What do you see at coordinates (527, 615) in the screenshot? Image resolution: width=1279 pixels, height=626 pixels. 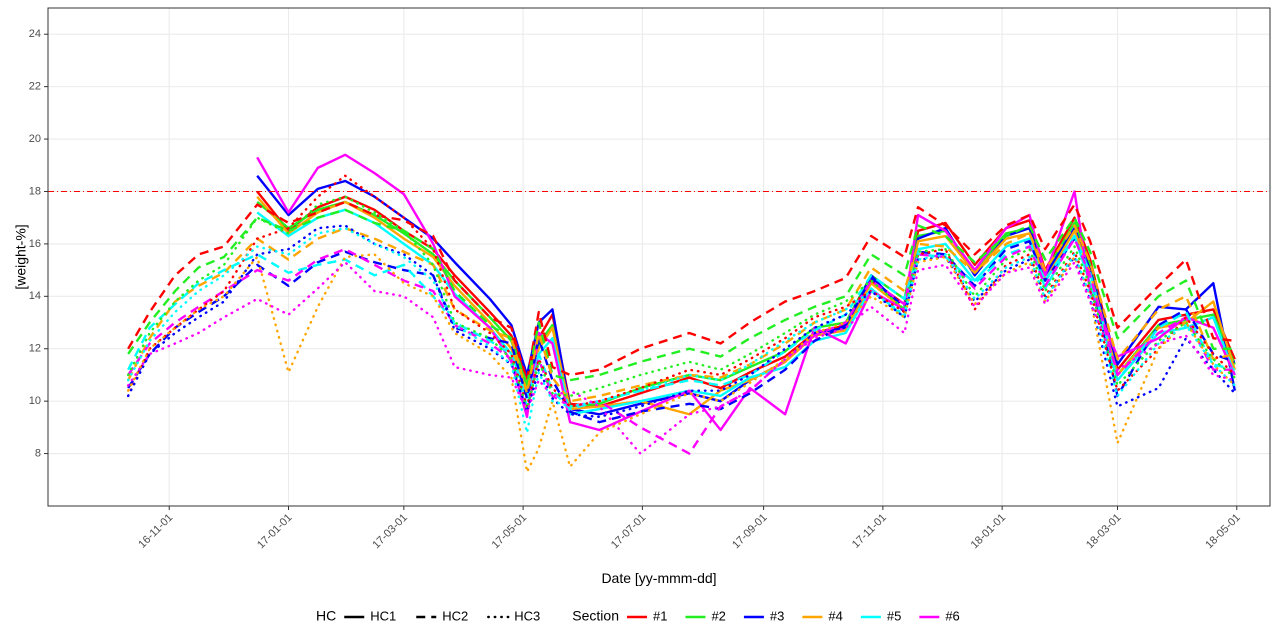 I see `legend-label: HC3` at bounding box center [527, 615].